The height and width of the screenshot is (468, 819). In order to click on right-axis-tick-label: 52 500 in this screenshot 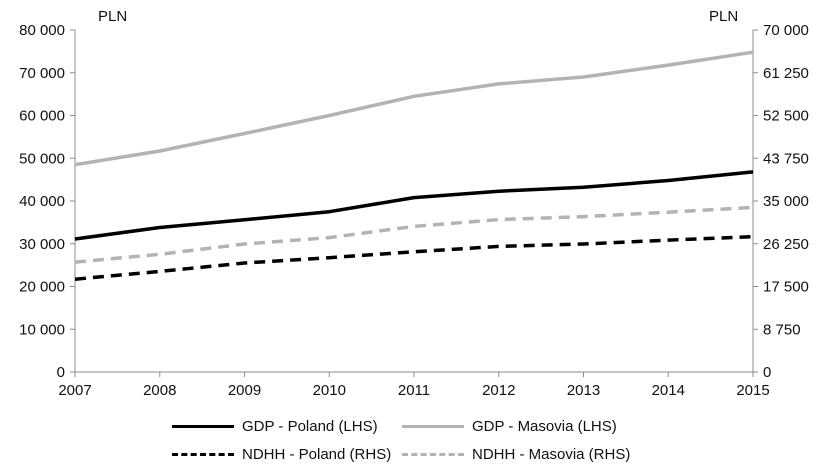, I will do `click(786, 116)`.